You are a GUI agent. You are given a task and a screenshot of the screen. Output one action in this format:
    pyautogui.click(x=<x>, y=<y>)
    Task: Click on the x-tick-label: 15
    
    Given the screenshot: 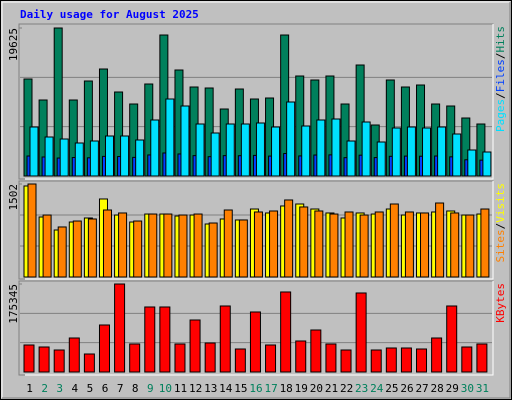 What is the action you would take?
    pyautogui.click(x=240, y=388)
    